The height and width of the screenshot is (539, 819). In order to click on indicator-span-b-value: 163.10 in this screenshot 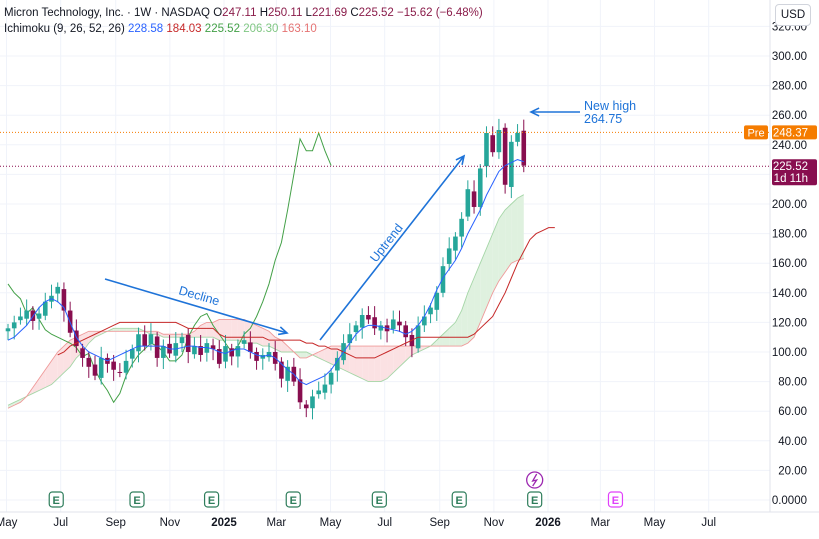, I will do `click(299, 29)`.